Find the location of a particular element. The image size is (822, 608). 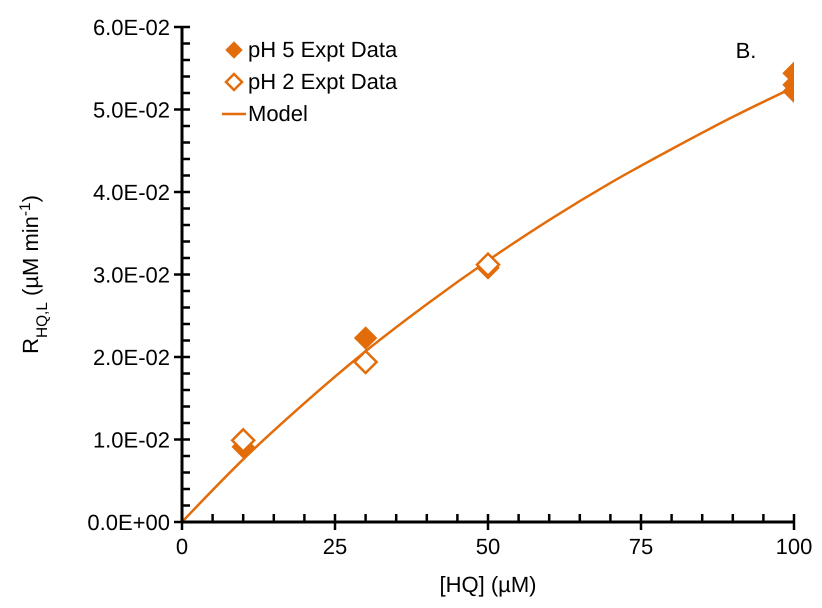

y-tick-label: 1.0E-02 is located at coordinates (131, 440).